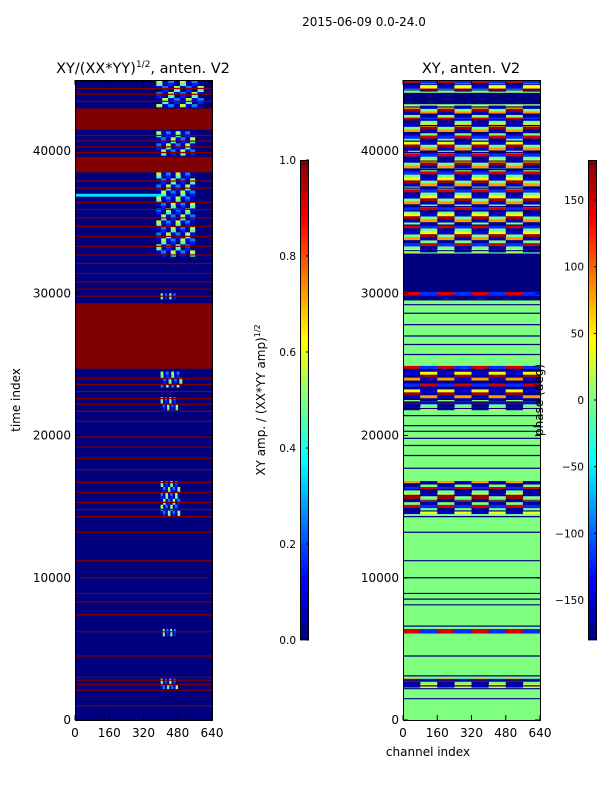 This screenshot has height=800, width=600. What do you see at coordinates (577, 334) in the screenshot?
I see `phase-colorbar-tick-label: 50` at bounding box center [577, 334].